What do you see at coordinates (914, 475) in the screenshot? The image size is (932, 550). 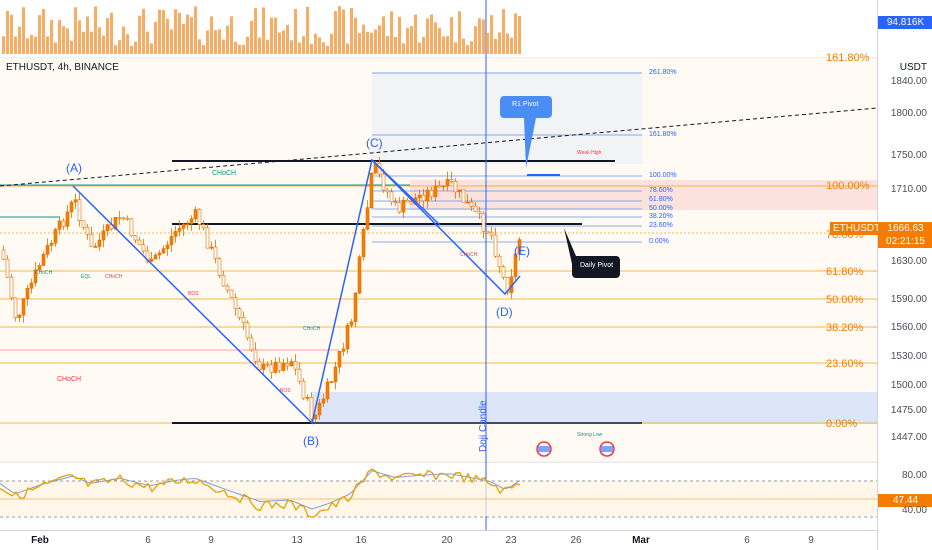 I see `rsi-axis-label: 80.00` at bounding box center [914, 475].